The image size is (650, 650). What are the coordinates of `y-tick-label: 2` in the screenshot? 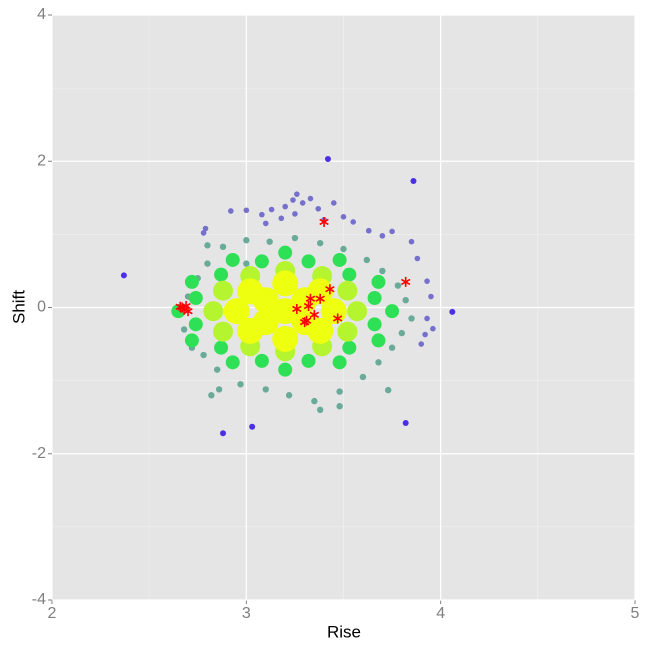 It's located at (41, 160).